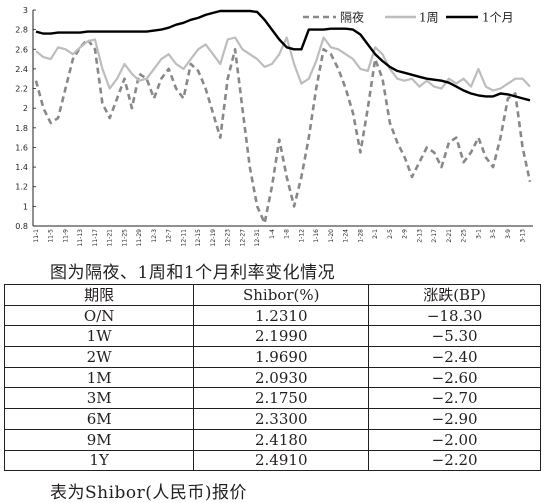 The height and width of the screenshot is (503, 549). Describe the element at coordinates (405, 234) in the screenshot. I see `x-tick-label: 2-9` at that location.